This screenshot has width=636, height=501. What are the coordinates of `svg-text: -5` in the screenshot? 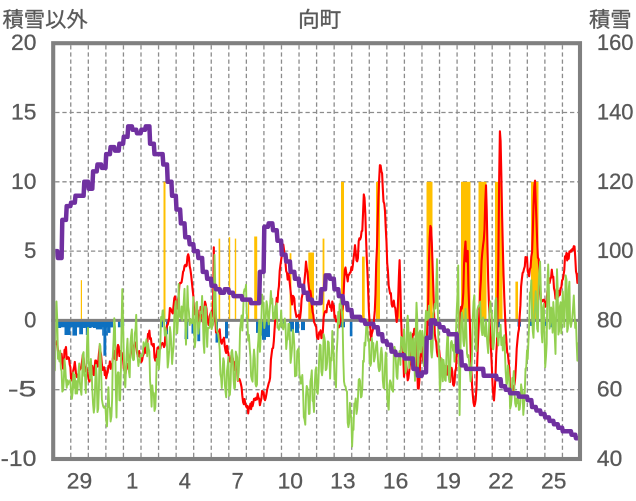 It's located at (22, 389).